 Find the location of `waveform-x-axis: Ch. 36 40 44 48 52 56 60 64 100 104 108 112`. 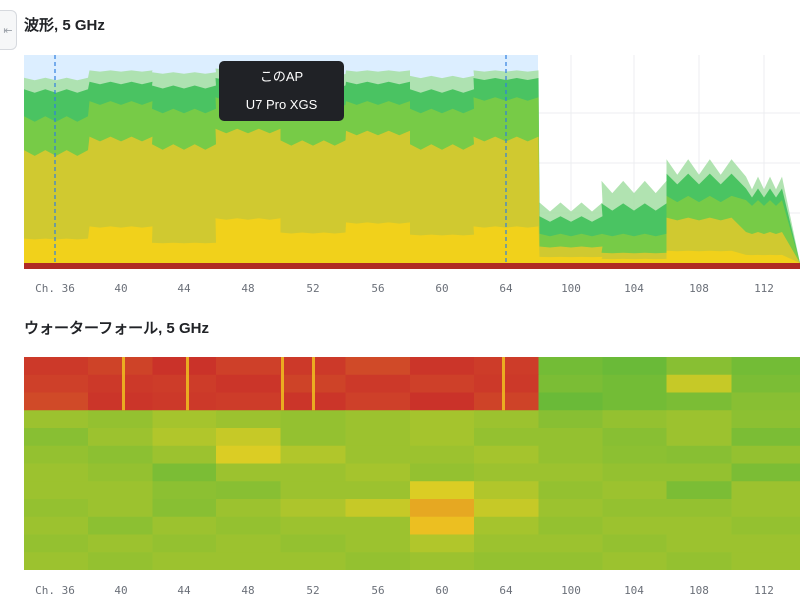

waveform-x-axis: Ch. 36 40 44 48 52 56 60 64 100 104 108 112 is located at coordinates (412, 290).